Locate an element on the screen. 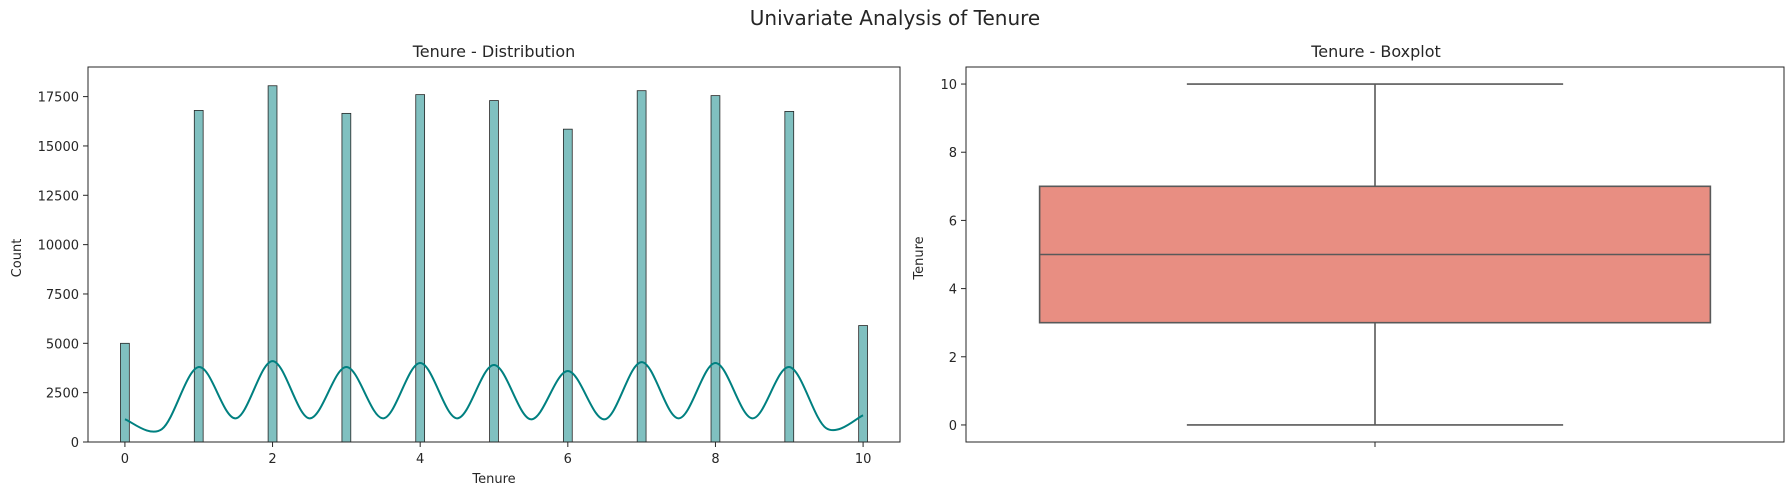  x-tick-label: 2 is located at coordinates (272, 459).